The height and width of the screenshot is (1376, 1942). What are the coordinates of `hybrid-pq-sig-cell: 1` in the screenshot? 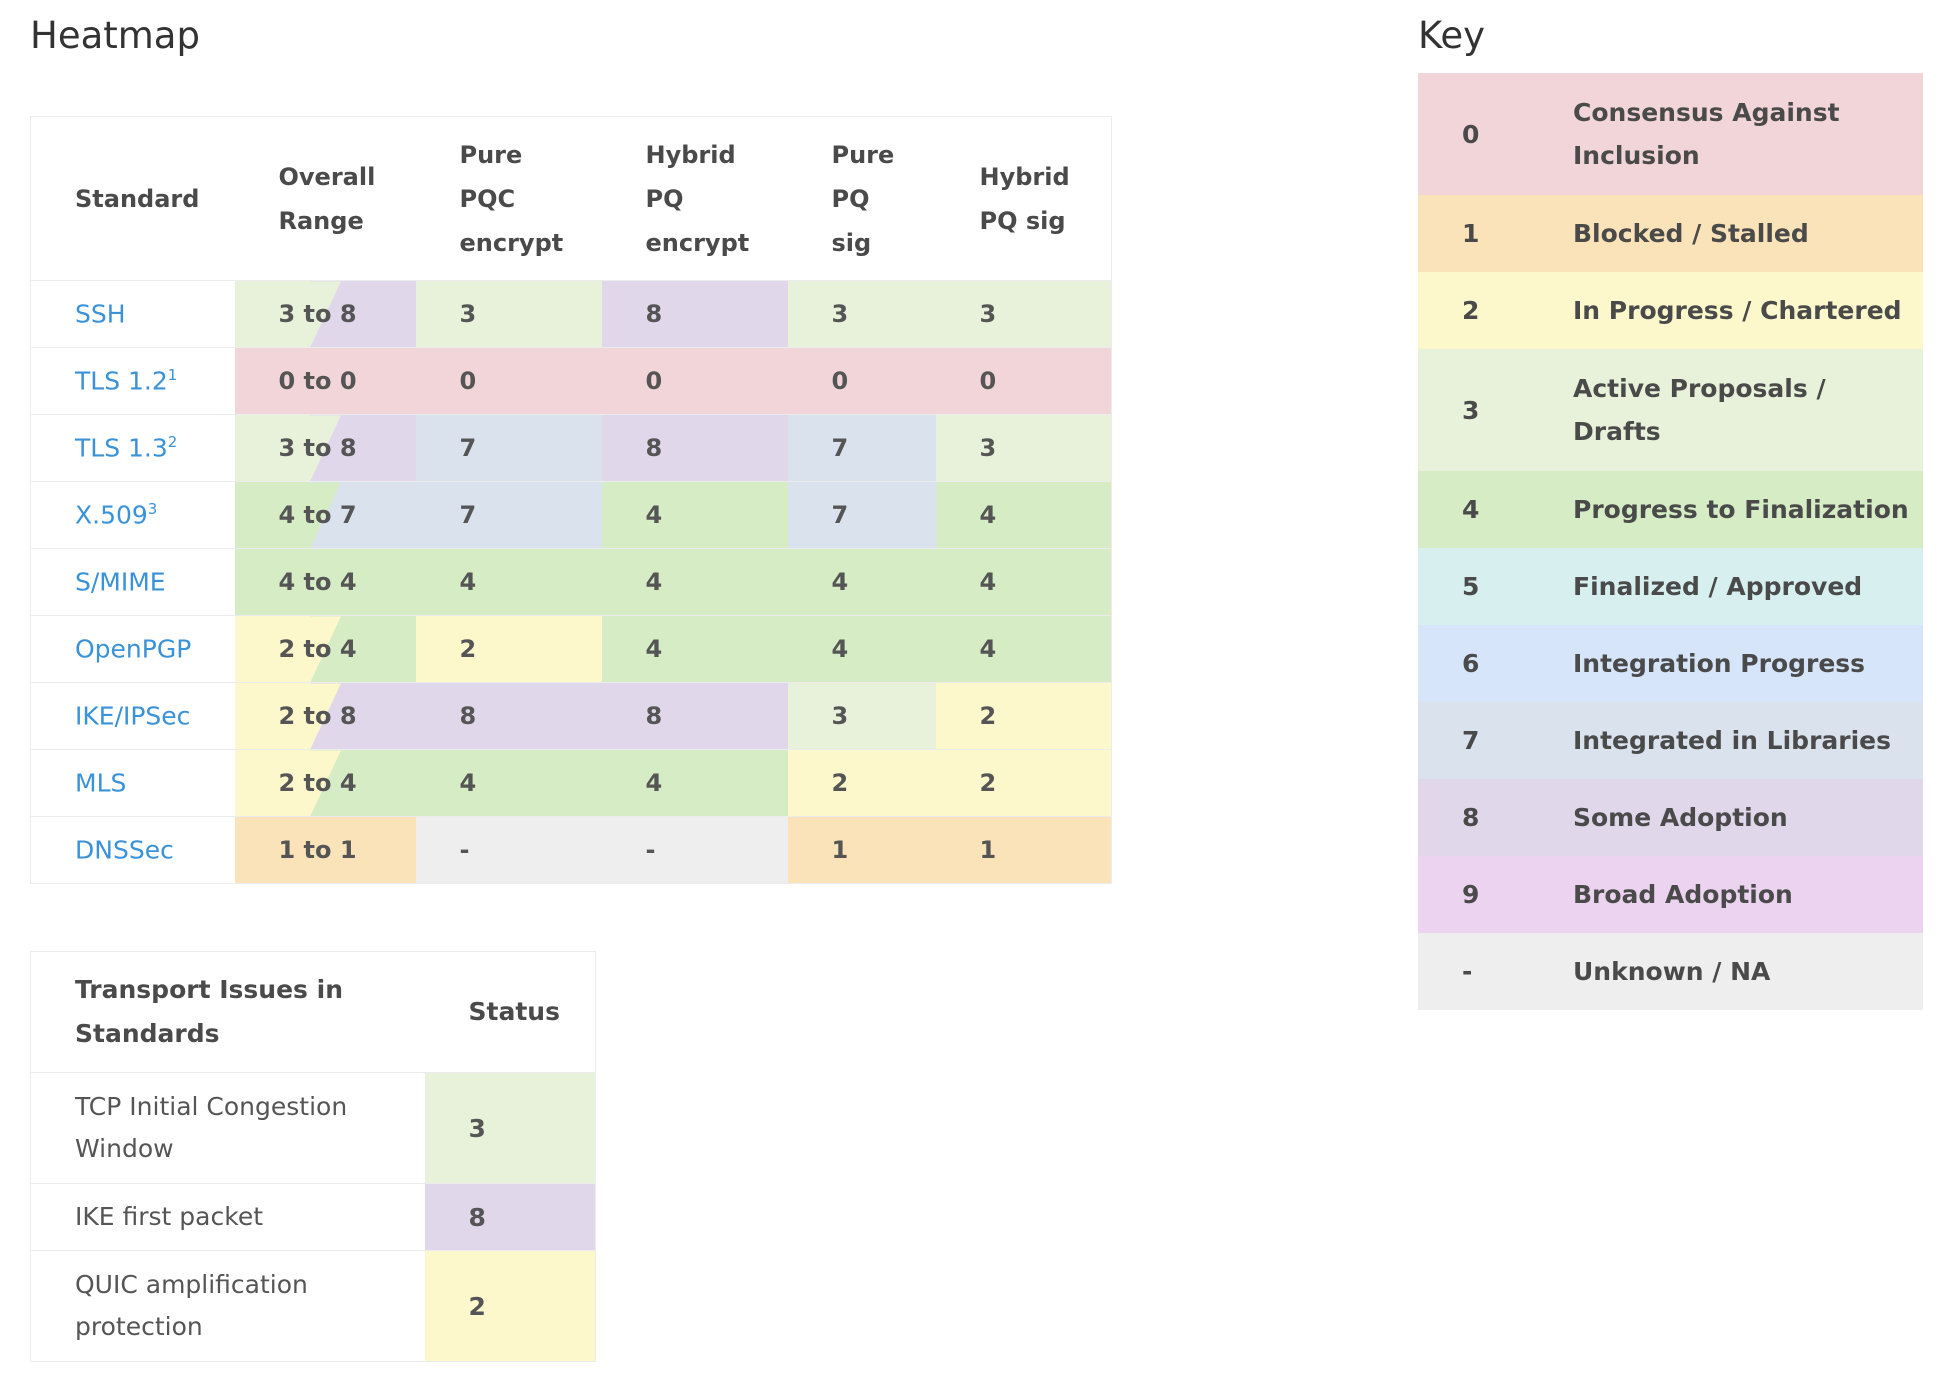 It's located at (1023, 850).